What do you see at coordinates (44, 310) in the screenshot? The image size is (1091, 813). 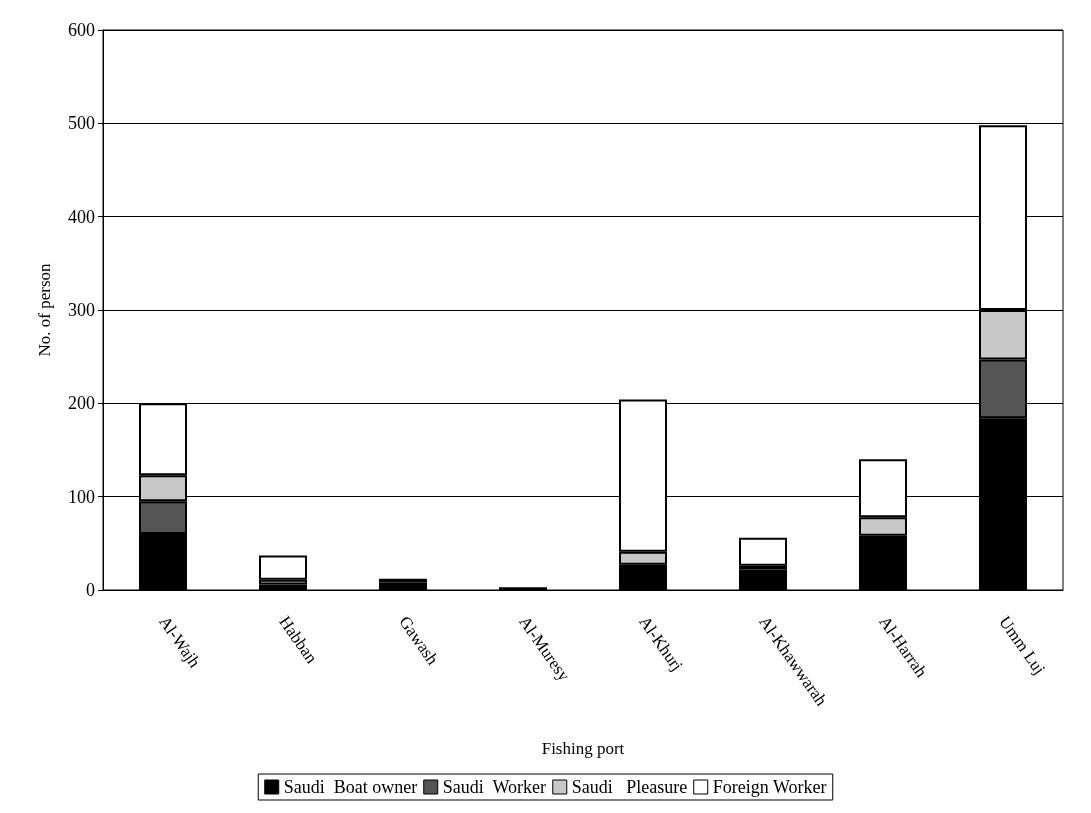 I see `y-axis-title: No. of person` at bounding box center [44, 310].